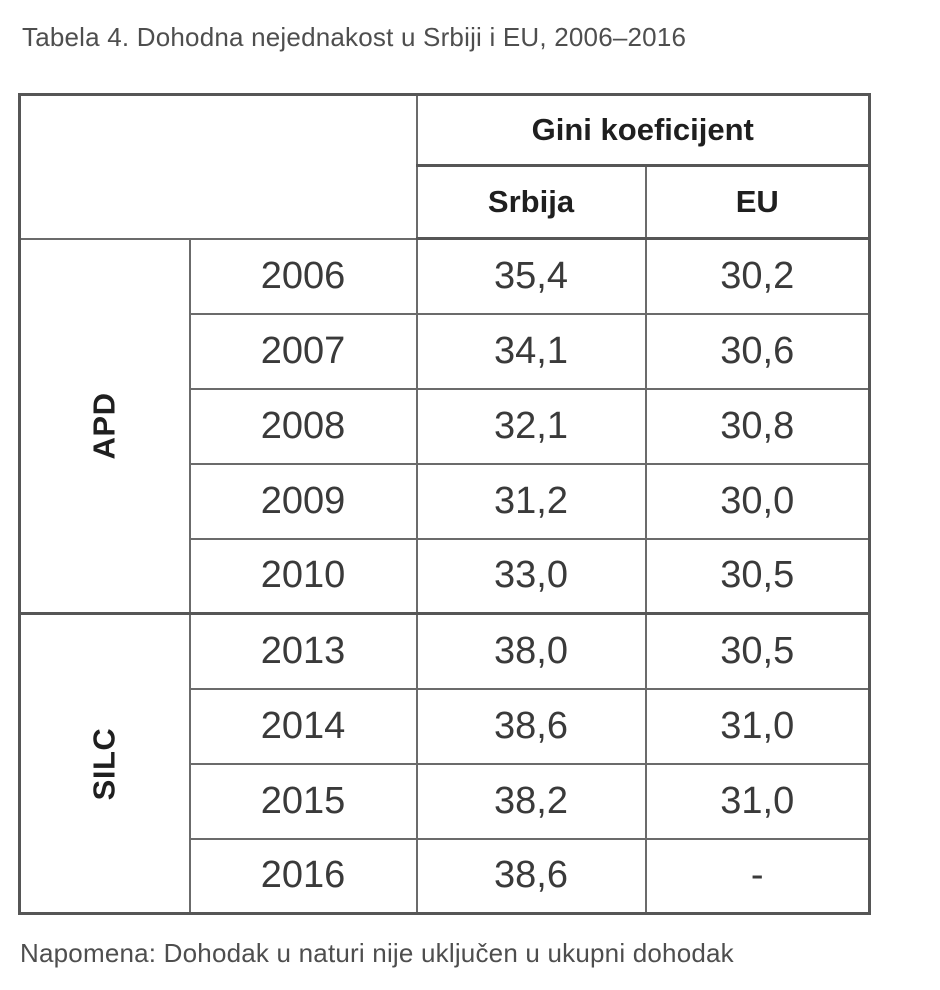  What do you see at coordinates (303, 651) in the screenshot?
I see `year-cell: 2013` at bounding box center [303, 651].